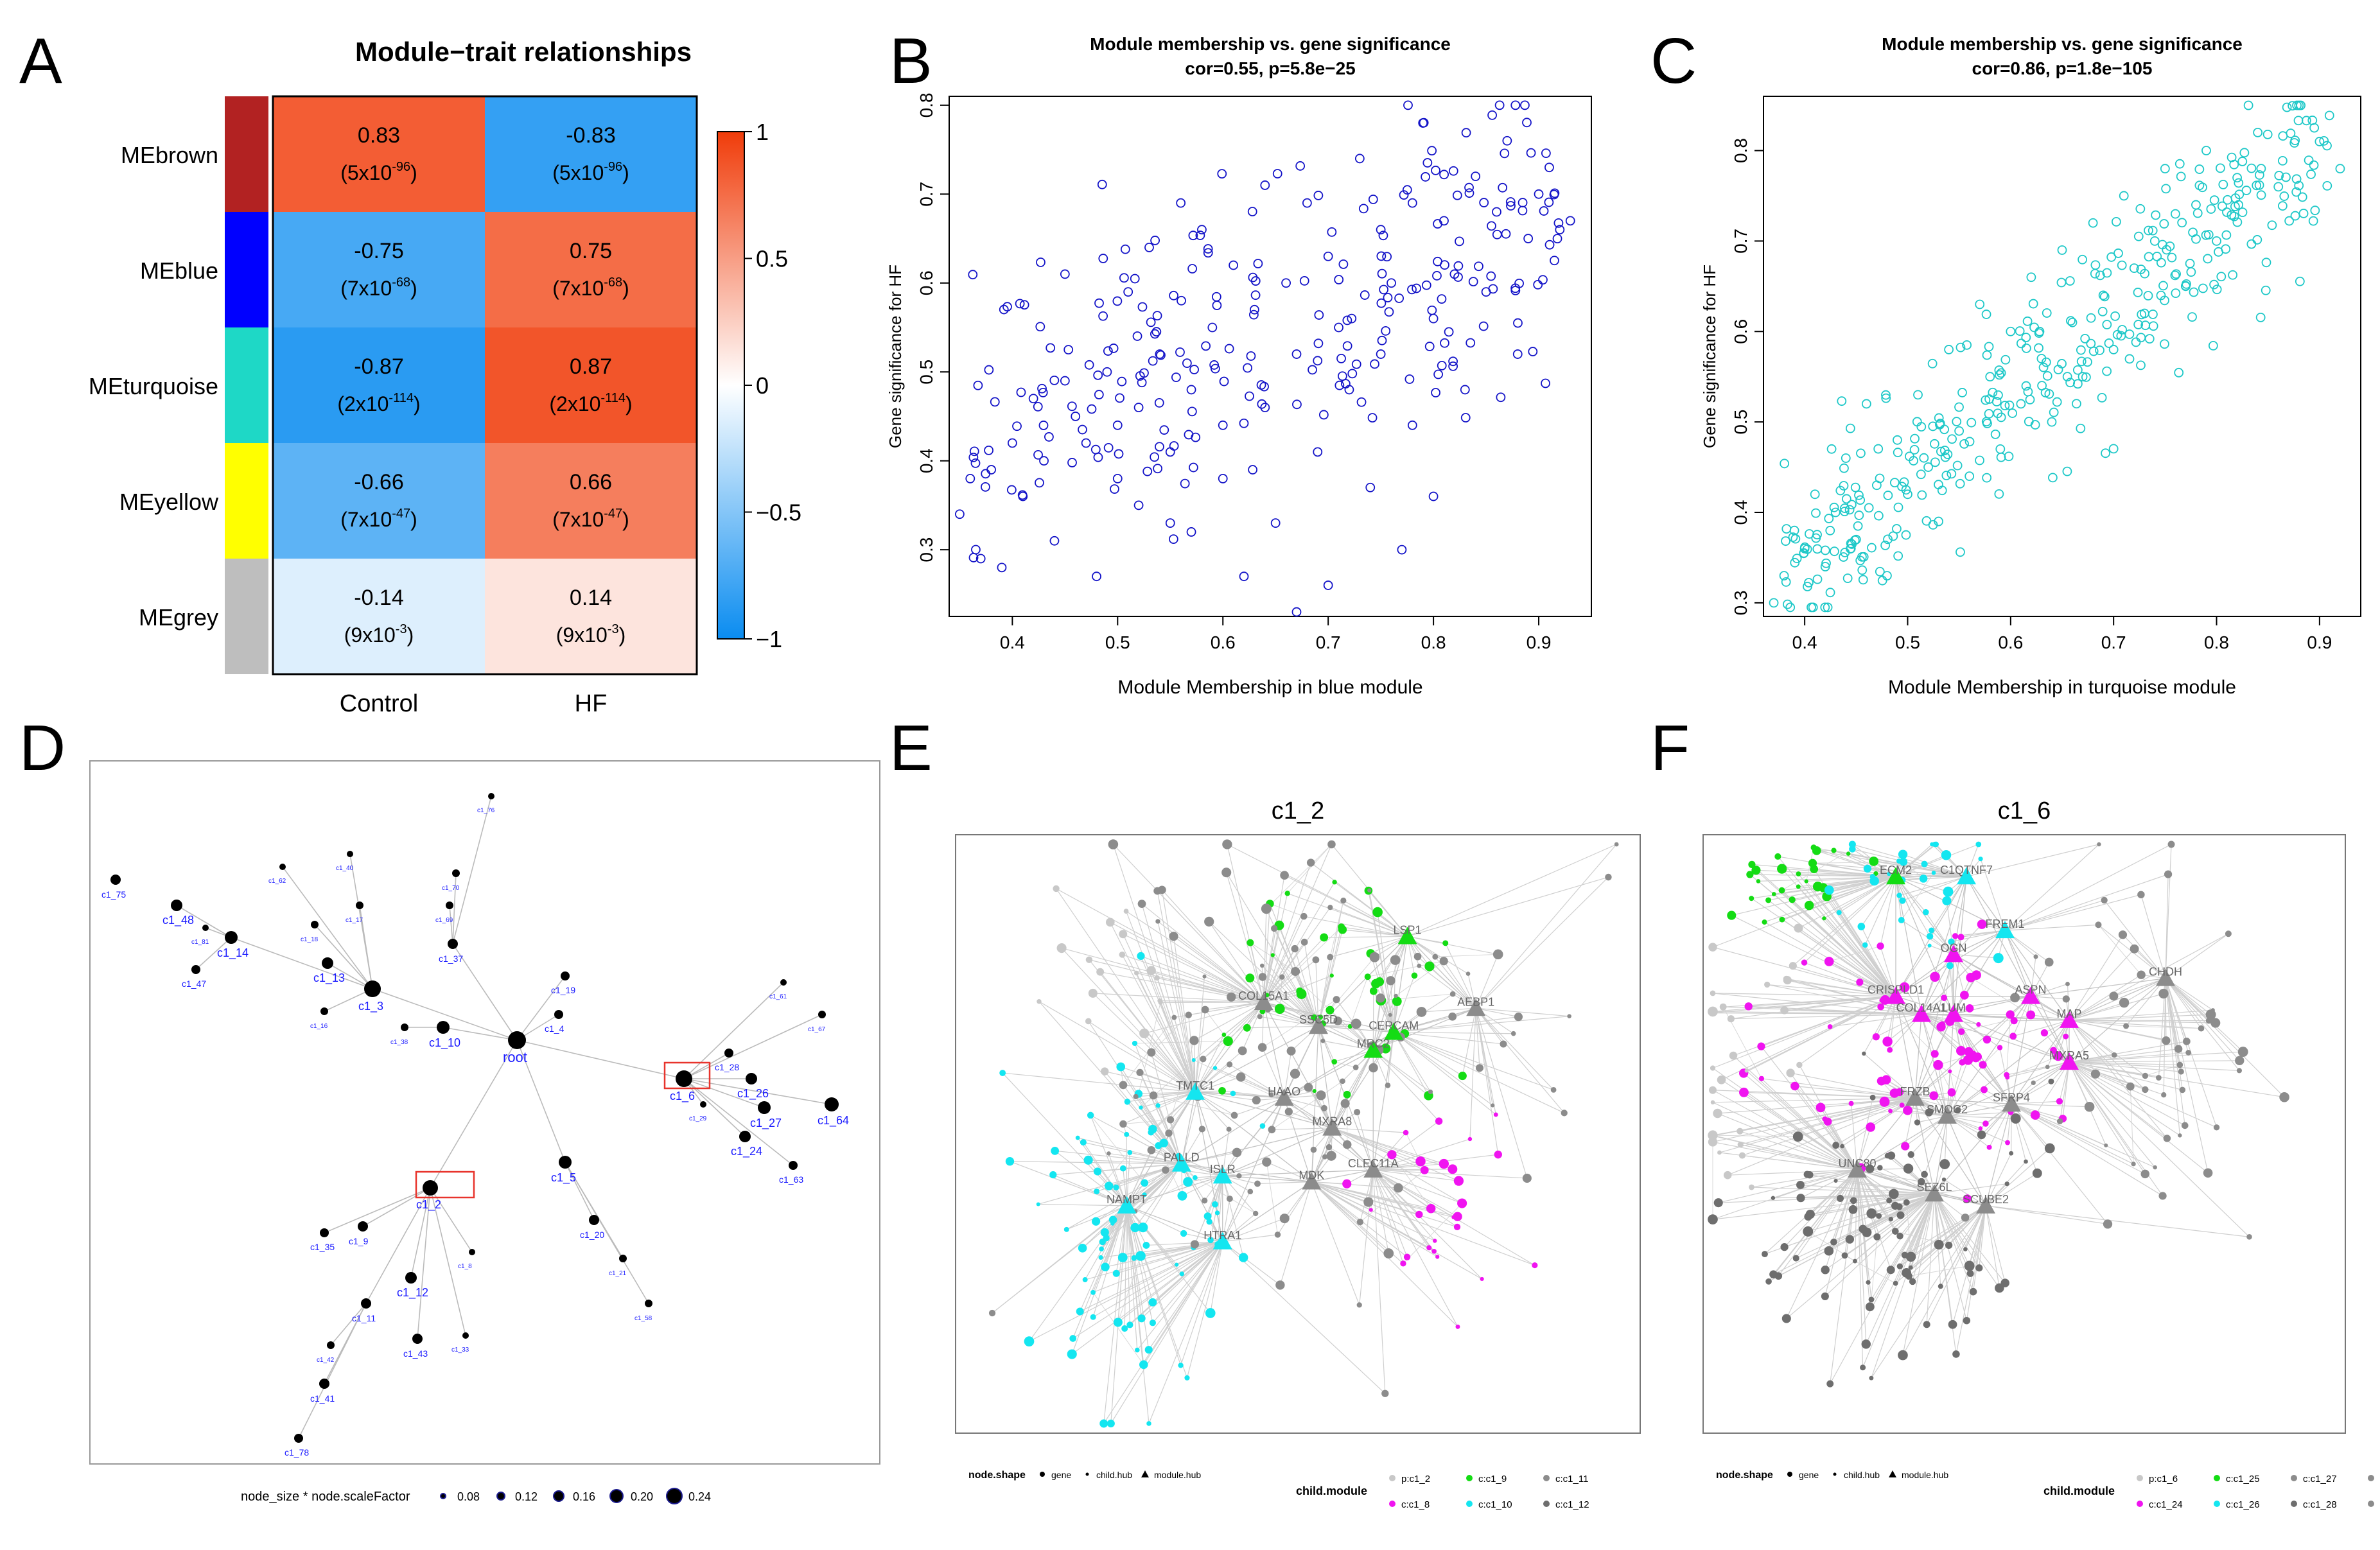 Image resolution: width=2380 pixels, height=1550 pixels. Describe the element at coordinates (319, 1026) in the screenshot. I see `tree-node-label: c1_16` at that location.